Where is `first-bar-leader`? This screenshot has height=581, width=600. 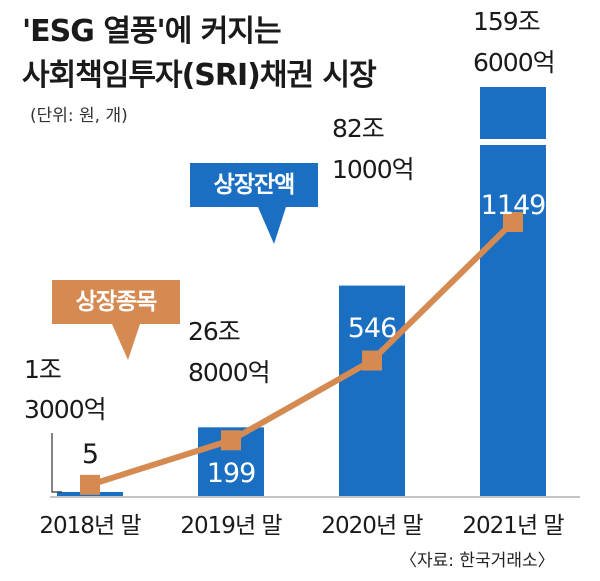
first-bar-leader is located at coordinates (56, 463).